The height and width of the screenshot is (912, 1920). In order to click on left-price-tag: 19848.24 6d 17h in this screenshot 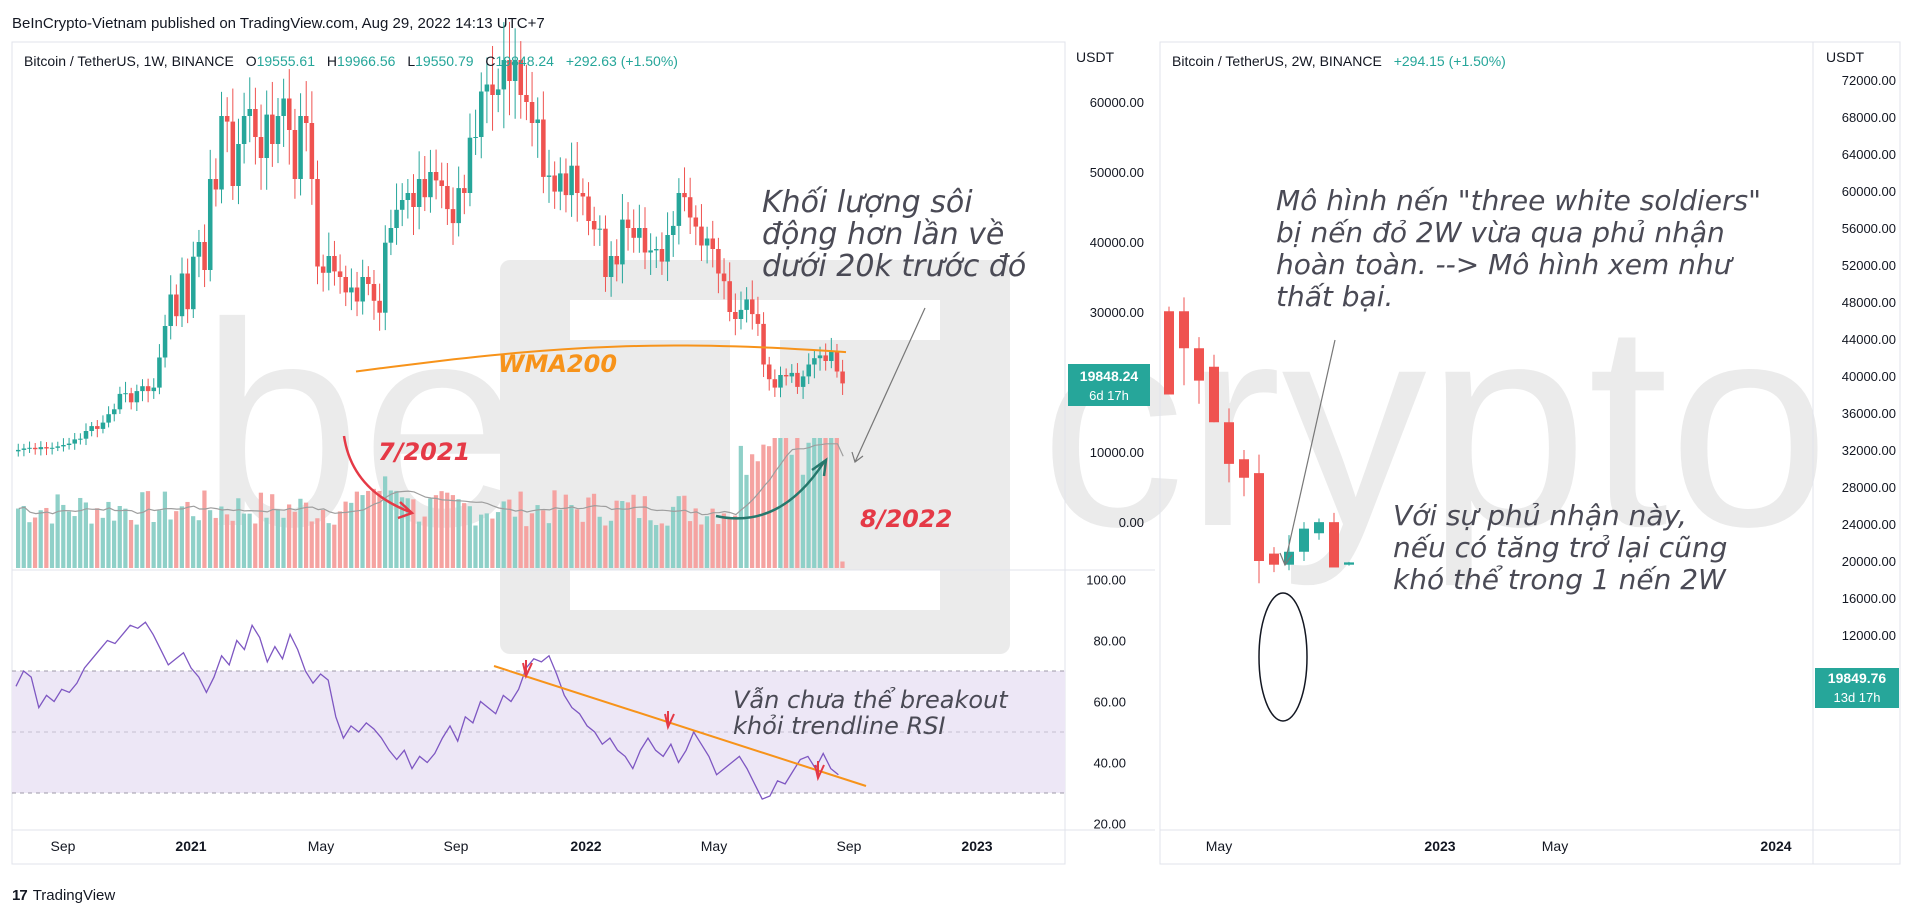, I will do `click(1109, 385)`.